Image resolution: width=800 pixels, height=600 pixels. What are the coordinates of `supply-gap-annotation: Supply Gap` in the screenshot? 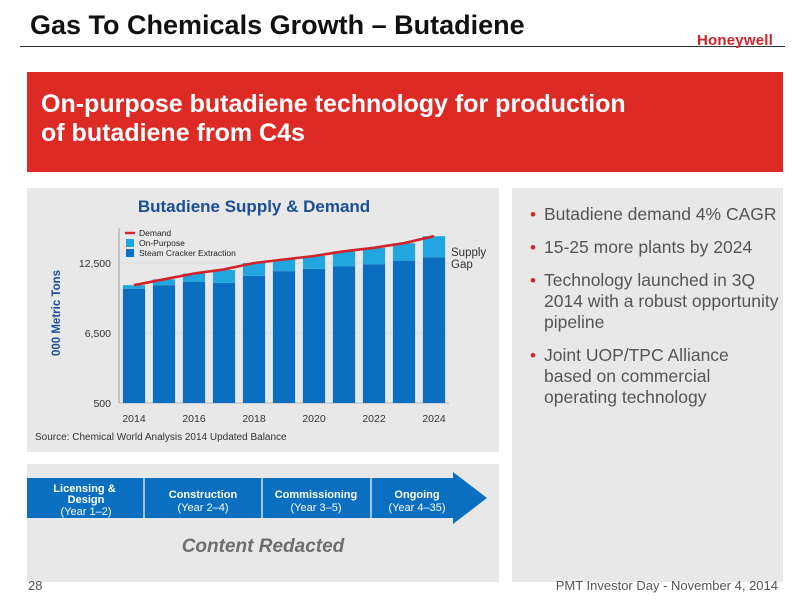 It's located at (470, 259).